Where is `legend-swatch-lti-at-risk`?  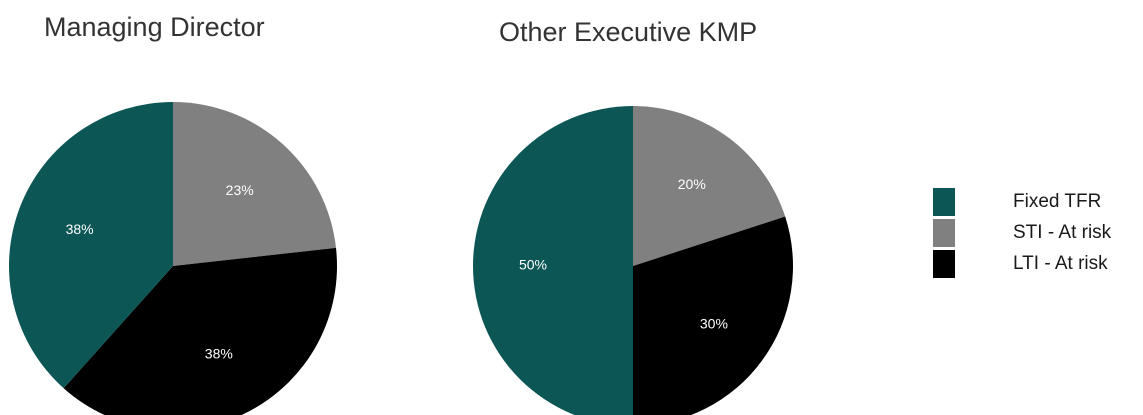
legend-swatch-lti-at-risk is located at coordinates (944, 264).